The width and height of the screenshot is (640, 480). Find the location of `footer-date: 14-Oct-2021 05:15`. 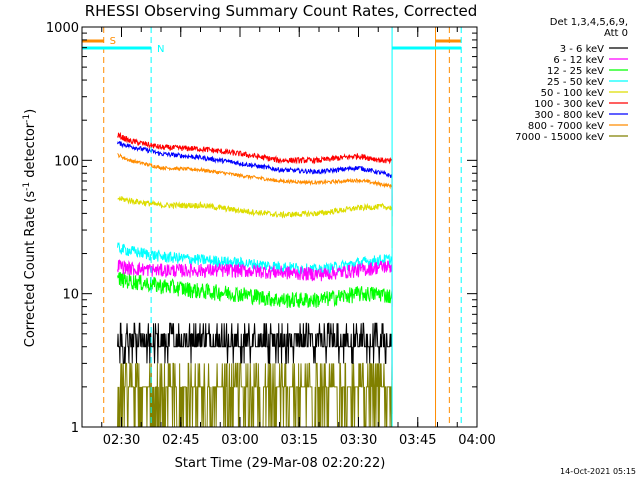

footer-date: 14-Oct-2021 05:15 is located at coordinates (598, 471).